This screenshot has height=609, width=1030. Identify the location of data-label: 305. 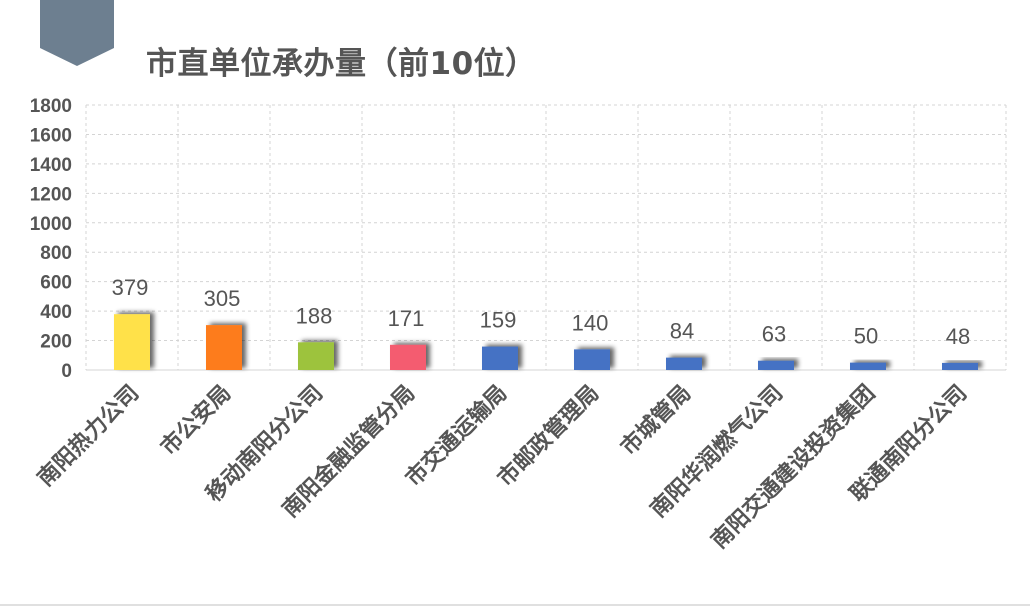
(222, 298).